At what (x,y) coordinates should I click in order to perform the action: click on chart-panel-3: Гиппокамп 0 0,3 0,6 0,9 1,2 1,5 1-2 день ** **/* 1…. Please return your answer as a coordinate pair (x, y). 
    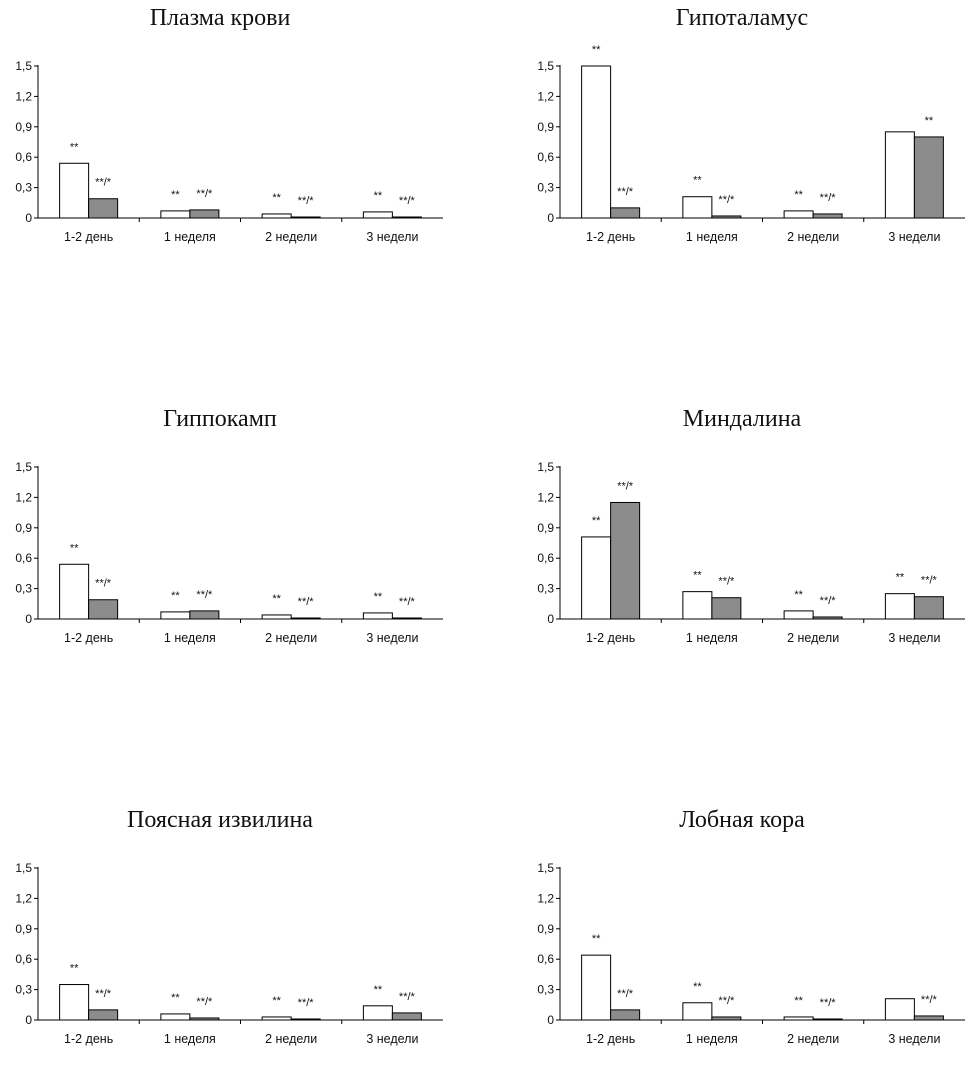
    Looking at the image, I should click on (245, 536).